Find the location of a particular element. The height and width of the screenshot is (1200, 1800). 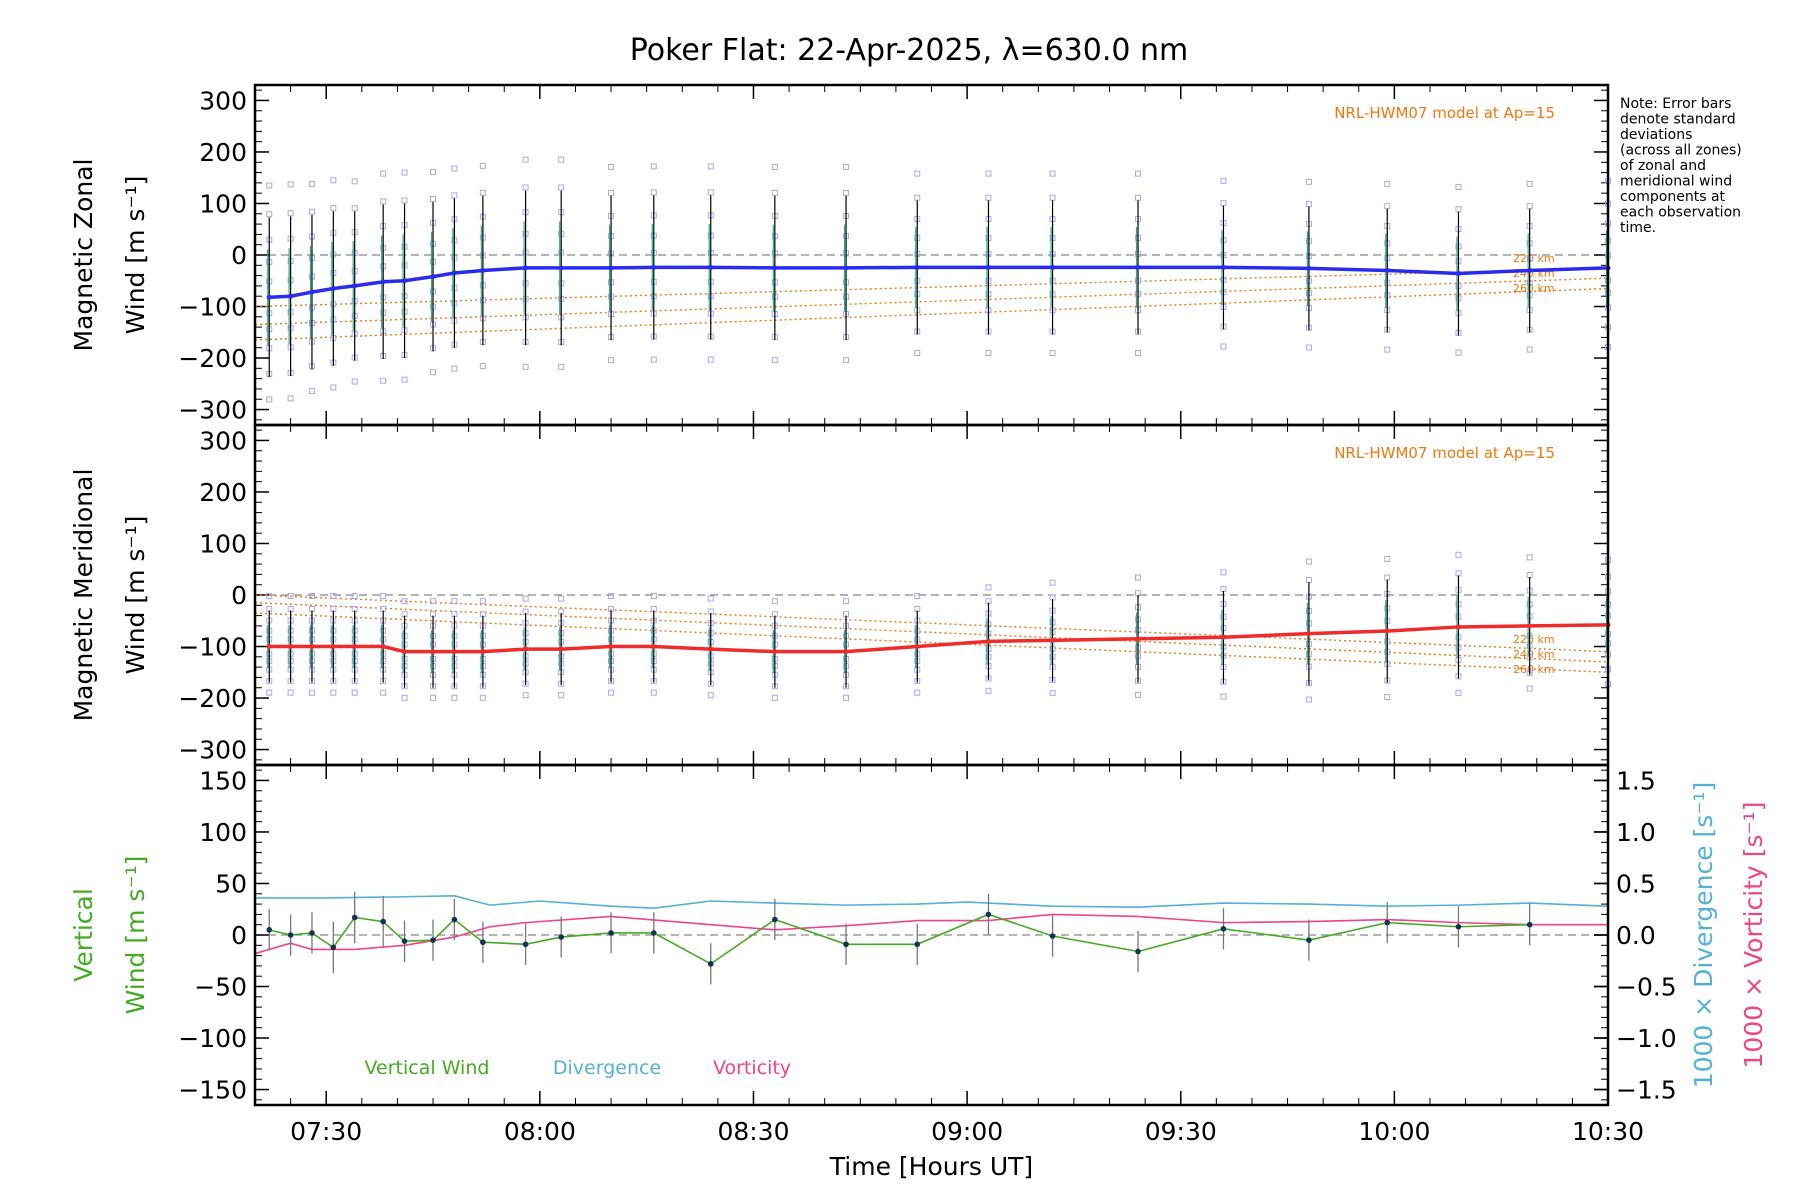

y2-tick-label: 1.5 is located at coordinates (1636, 780).